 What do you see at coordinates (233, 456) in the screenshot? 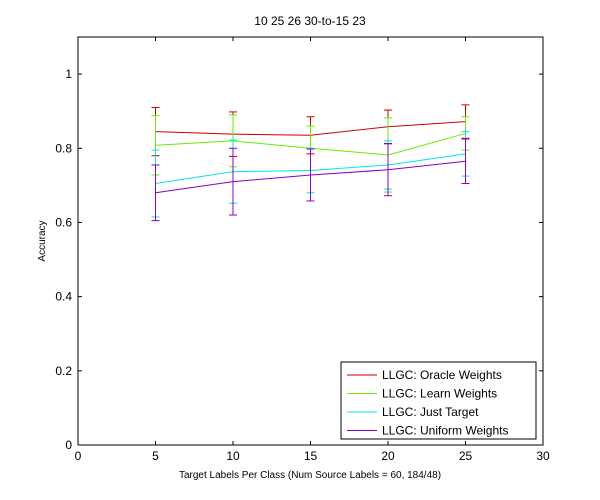
I see `x-tick-label: 10` at bounding box center [233, 456].